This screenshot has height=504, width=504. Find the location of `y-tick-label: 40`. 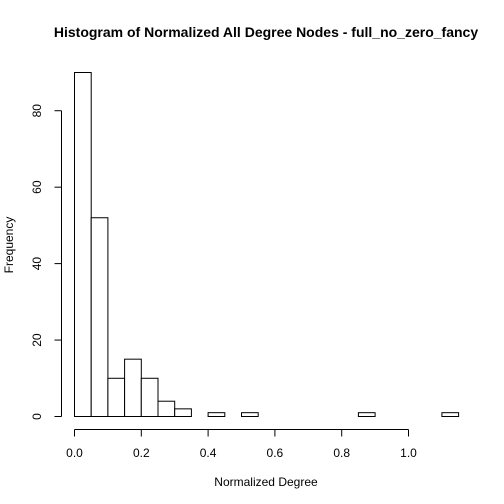

y-tick-label: 40 is located at coordinates (37, 264).